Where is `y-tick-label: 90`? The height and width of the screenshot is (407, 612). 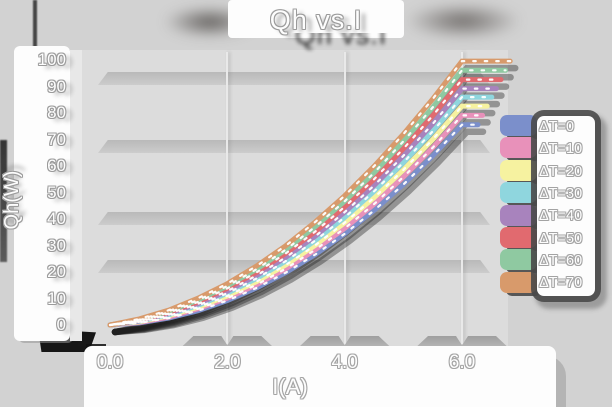 y-tick-label: 90 is located at coordinates (56, 86).